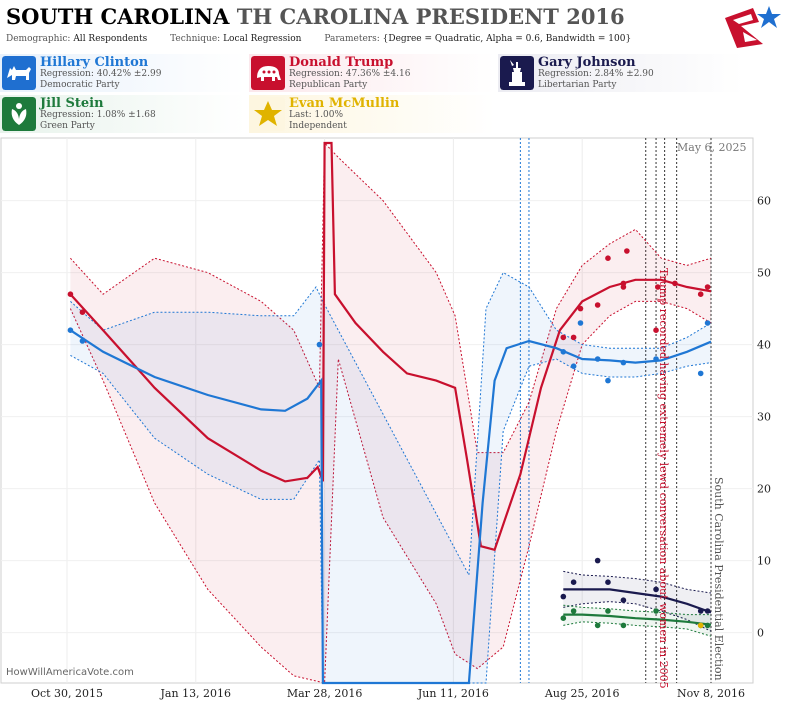 This screenshot has height=704, width=789. I want to click on date-stamp: May 6, 2025, so click(712, 147).